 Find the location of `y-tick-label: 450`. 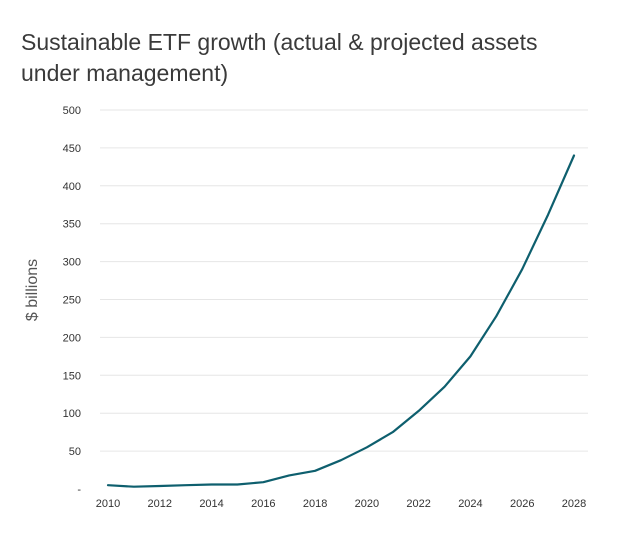

y-tick-label: 450 is located at coordinates (72, 149).